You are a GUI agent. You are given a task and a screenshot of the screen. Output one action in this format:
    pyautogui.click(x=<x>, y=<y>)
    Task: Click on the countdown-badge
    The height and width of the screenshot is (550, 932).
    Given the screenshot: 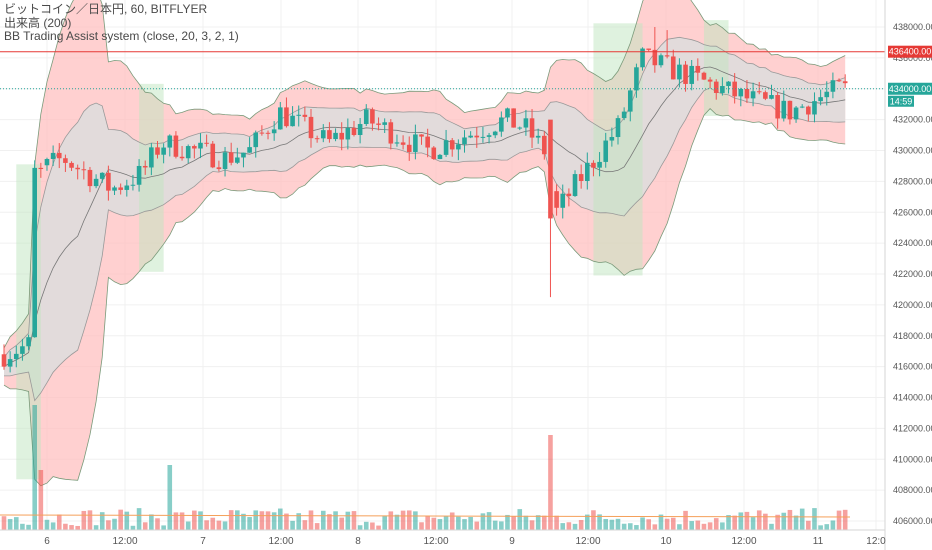 What is the action you would take?
    pyautogui.click(x=901, y=101)
    